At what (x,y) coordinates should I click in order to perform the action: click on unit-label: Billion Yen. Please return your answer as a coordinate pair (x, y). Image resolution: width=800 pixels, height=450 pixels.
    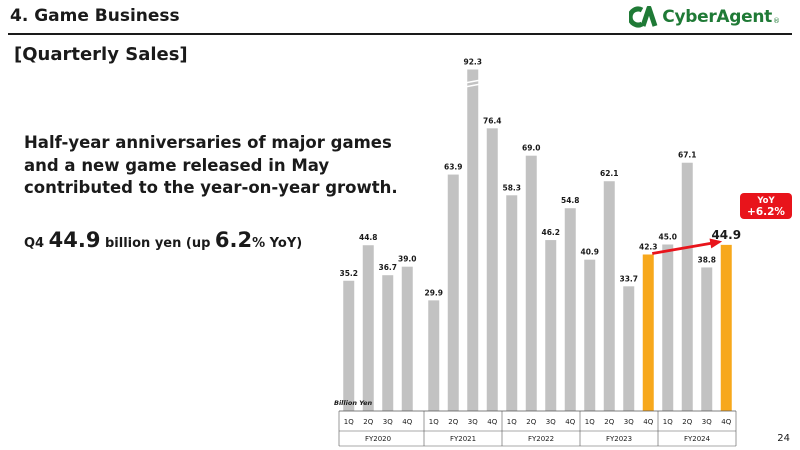
    Looking at the image, I should click on (353, 403).